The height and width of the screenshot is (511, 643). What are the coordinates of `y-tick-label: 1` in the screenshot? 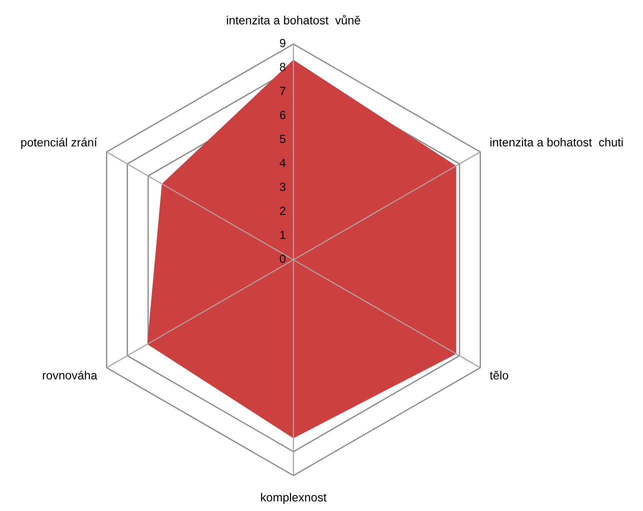 It's located at (283, 234).